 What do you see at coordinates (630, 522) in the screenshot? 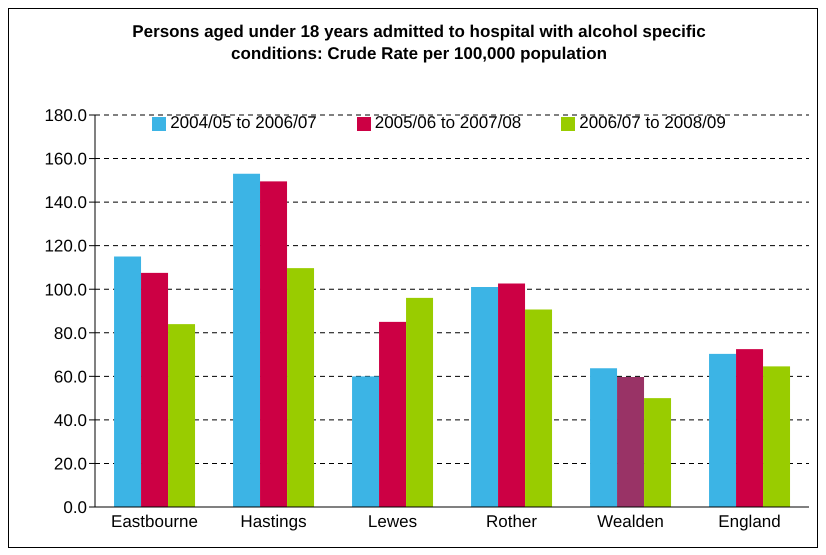
I see `x-tick-label: Wealden` at bounding box center [630, 522].